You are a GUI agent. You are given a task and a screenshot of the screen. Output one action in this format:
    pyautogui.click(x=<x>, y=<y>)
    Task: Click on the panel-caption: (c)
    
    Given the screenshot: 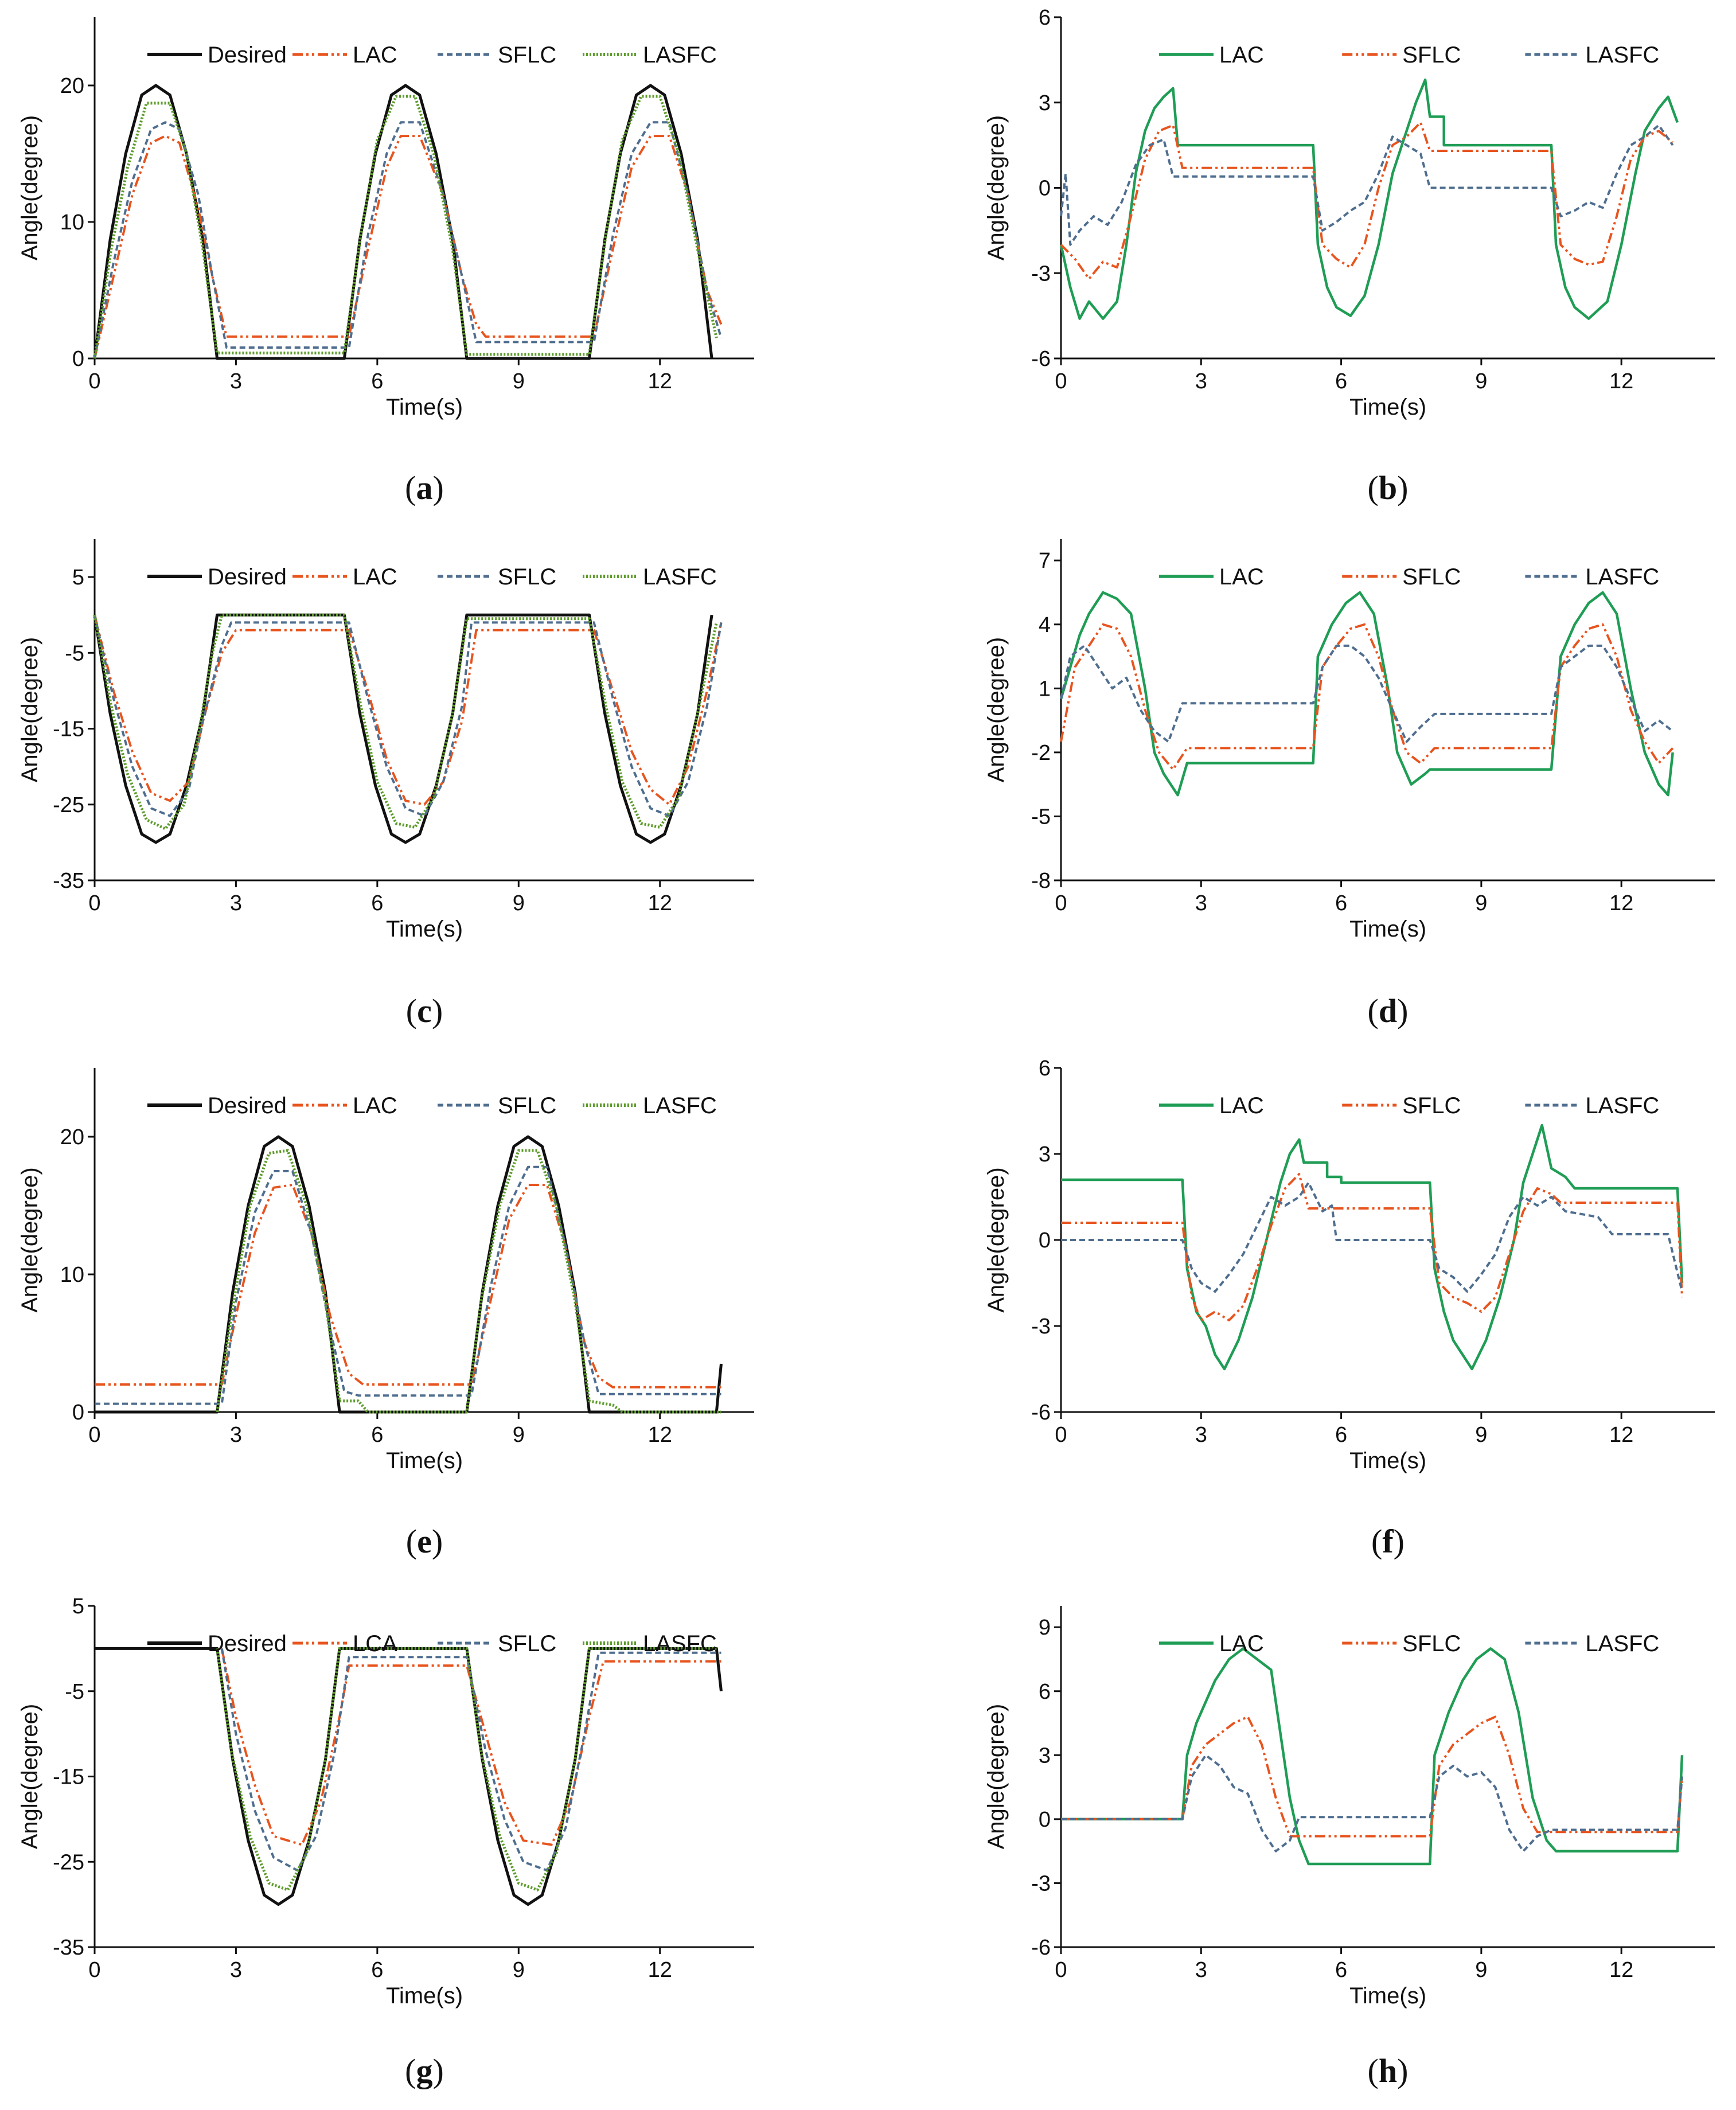 What is the action you would take?
    pyautogui.click(x=424, y=1010)
    